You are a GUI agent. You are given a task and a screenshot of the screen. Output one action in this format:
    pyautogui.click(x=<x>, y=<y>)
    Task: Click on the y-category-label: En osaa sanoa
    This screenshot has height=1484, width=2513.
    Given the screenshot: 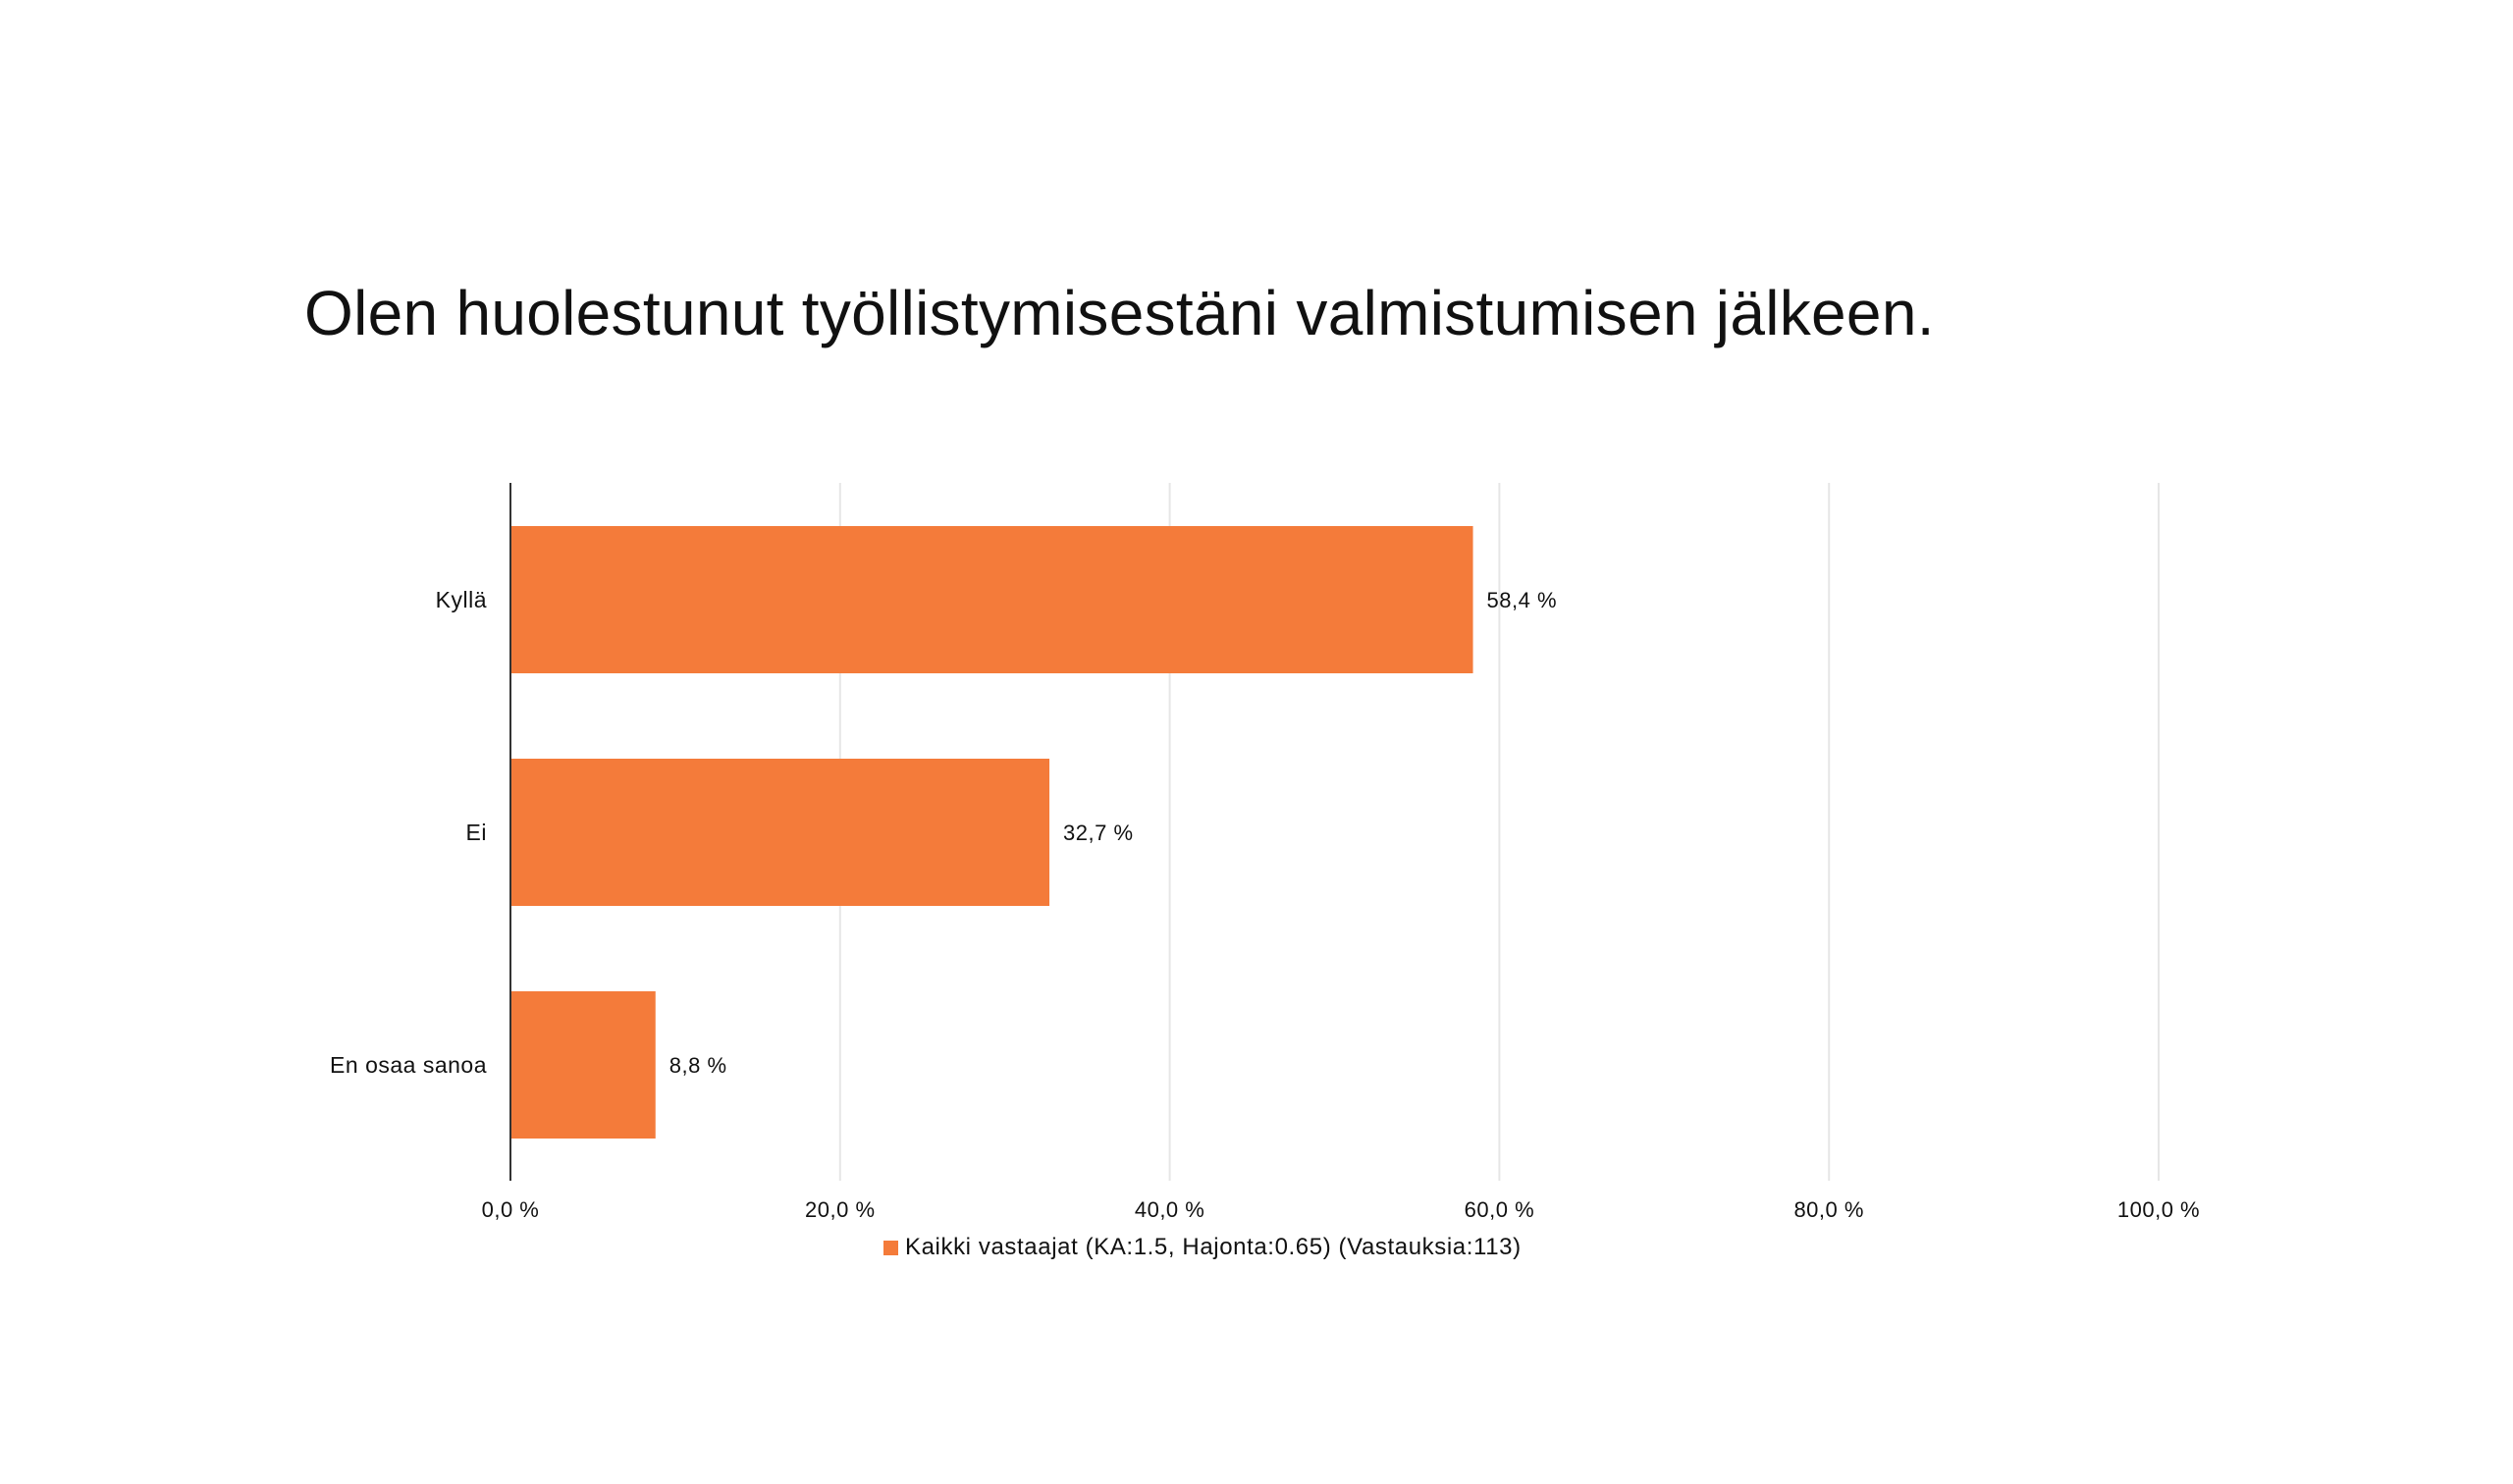 What is the action you would take?
    pyautogui.click(x=409, y=1065)
    